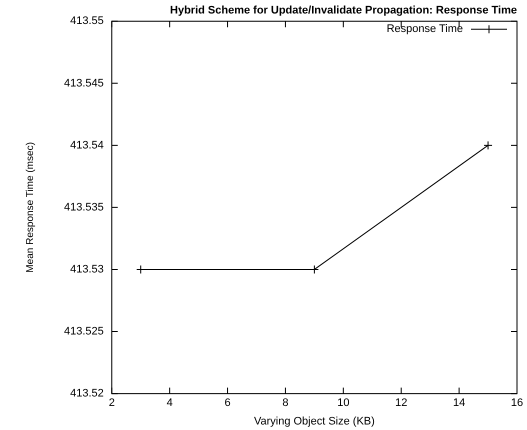 The image size is (527, 430). Describe the element at coordinates (459, 403) in the screenshot. I see `x-tick-label: 14` at that location.